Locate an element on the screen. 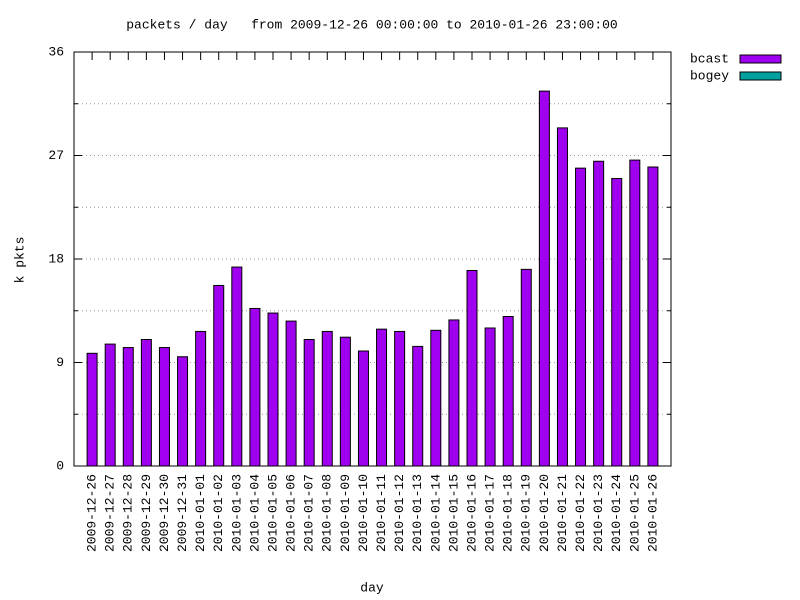 The image size is (800, 600). y-tick-label: 27 is located at coordinates (56, 155).